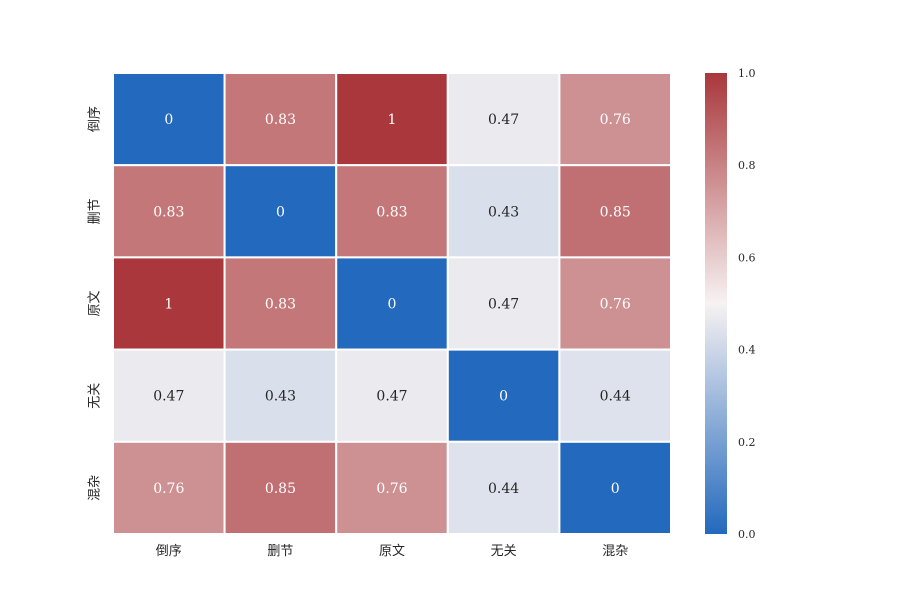  I want to click on x-axis-tick-labels: 倒序 删节 原文 无关 混杂, so click(392, 551).